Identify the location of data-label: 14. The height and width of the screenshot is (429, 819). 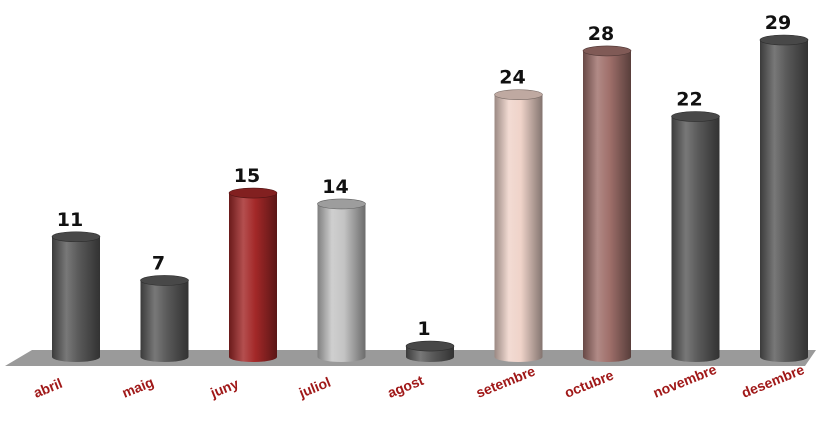
(335, 187).